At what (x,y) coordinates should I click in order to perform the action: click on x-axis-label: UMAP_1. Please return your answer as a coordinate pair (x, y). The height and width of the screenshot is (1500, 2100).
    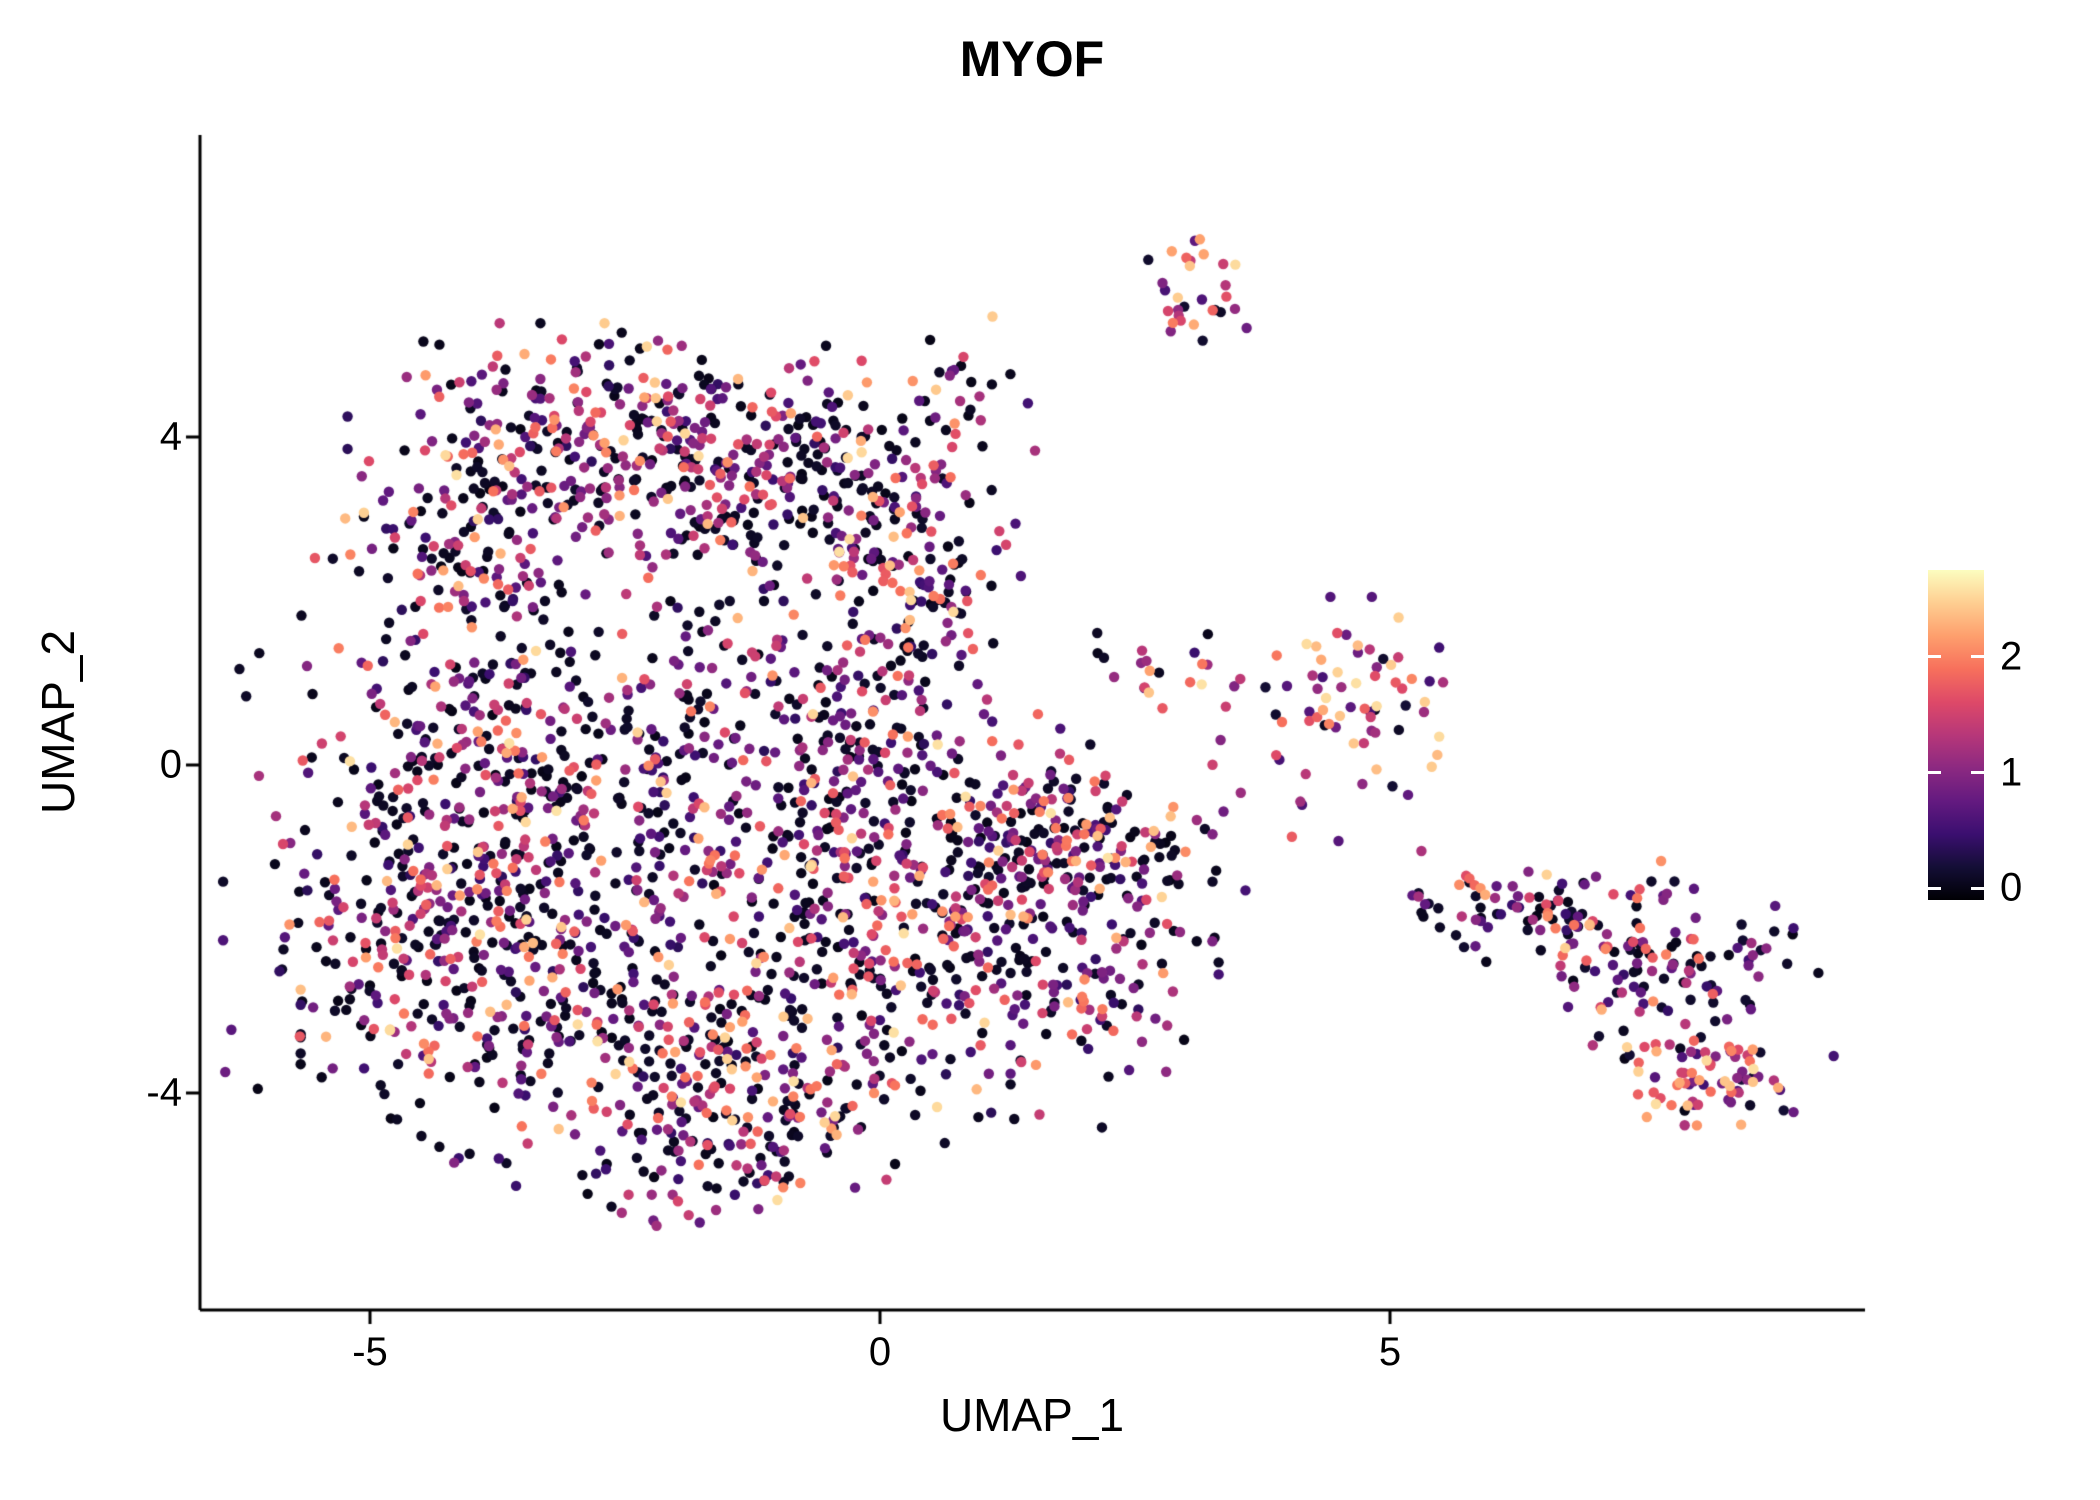
    Looking at the image, I should click on (1032, 1415).